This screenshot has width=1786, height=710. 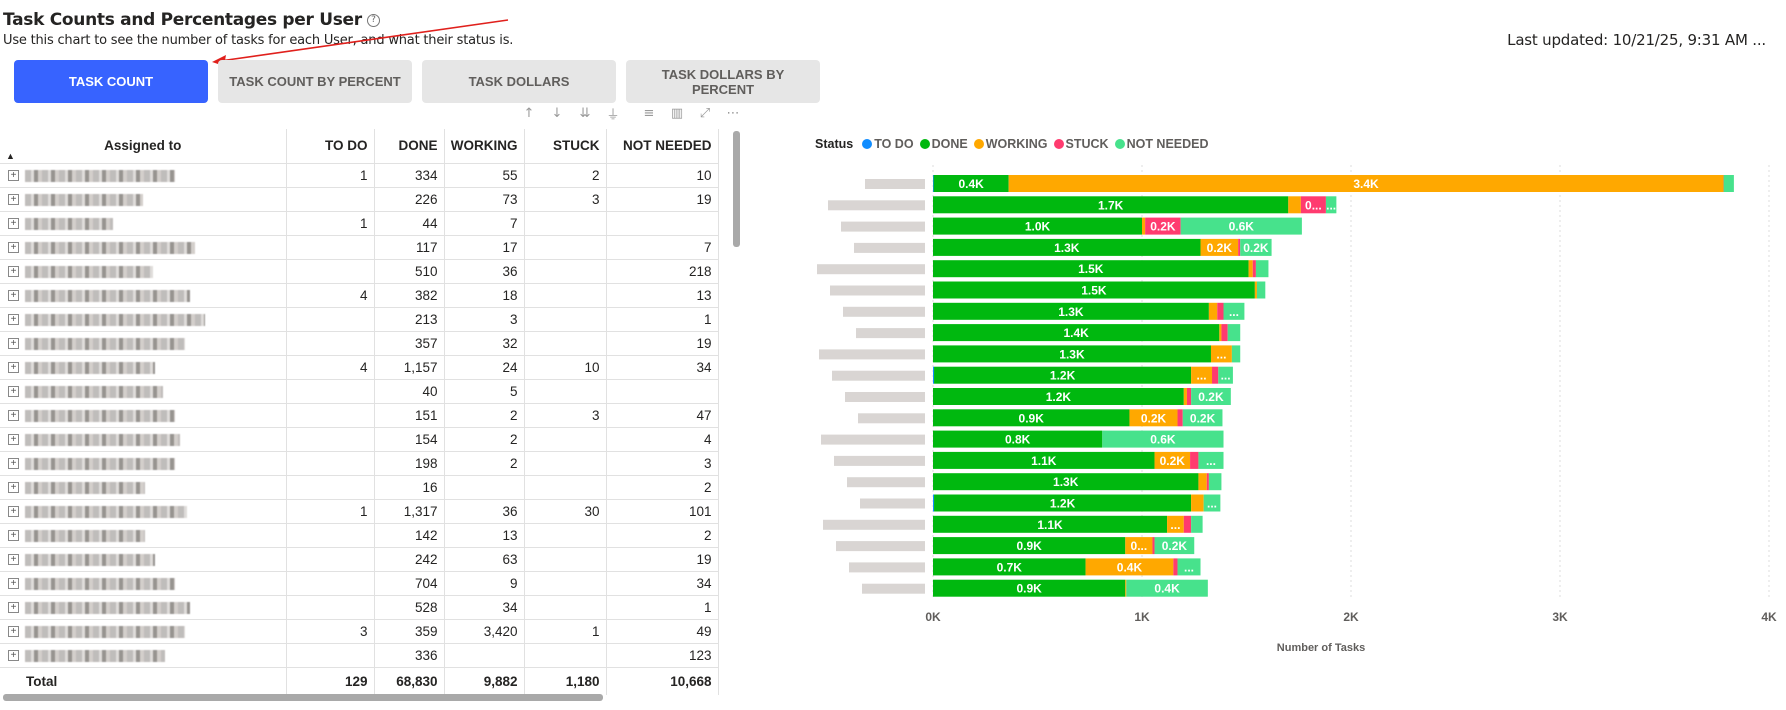 I want to click on table-row: +40 5, so click(x=359, y=391).